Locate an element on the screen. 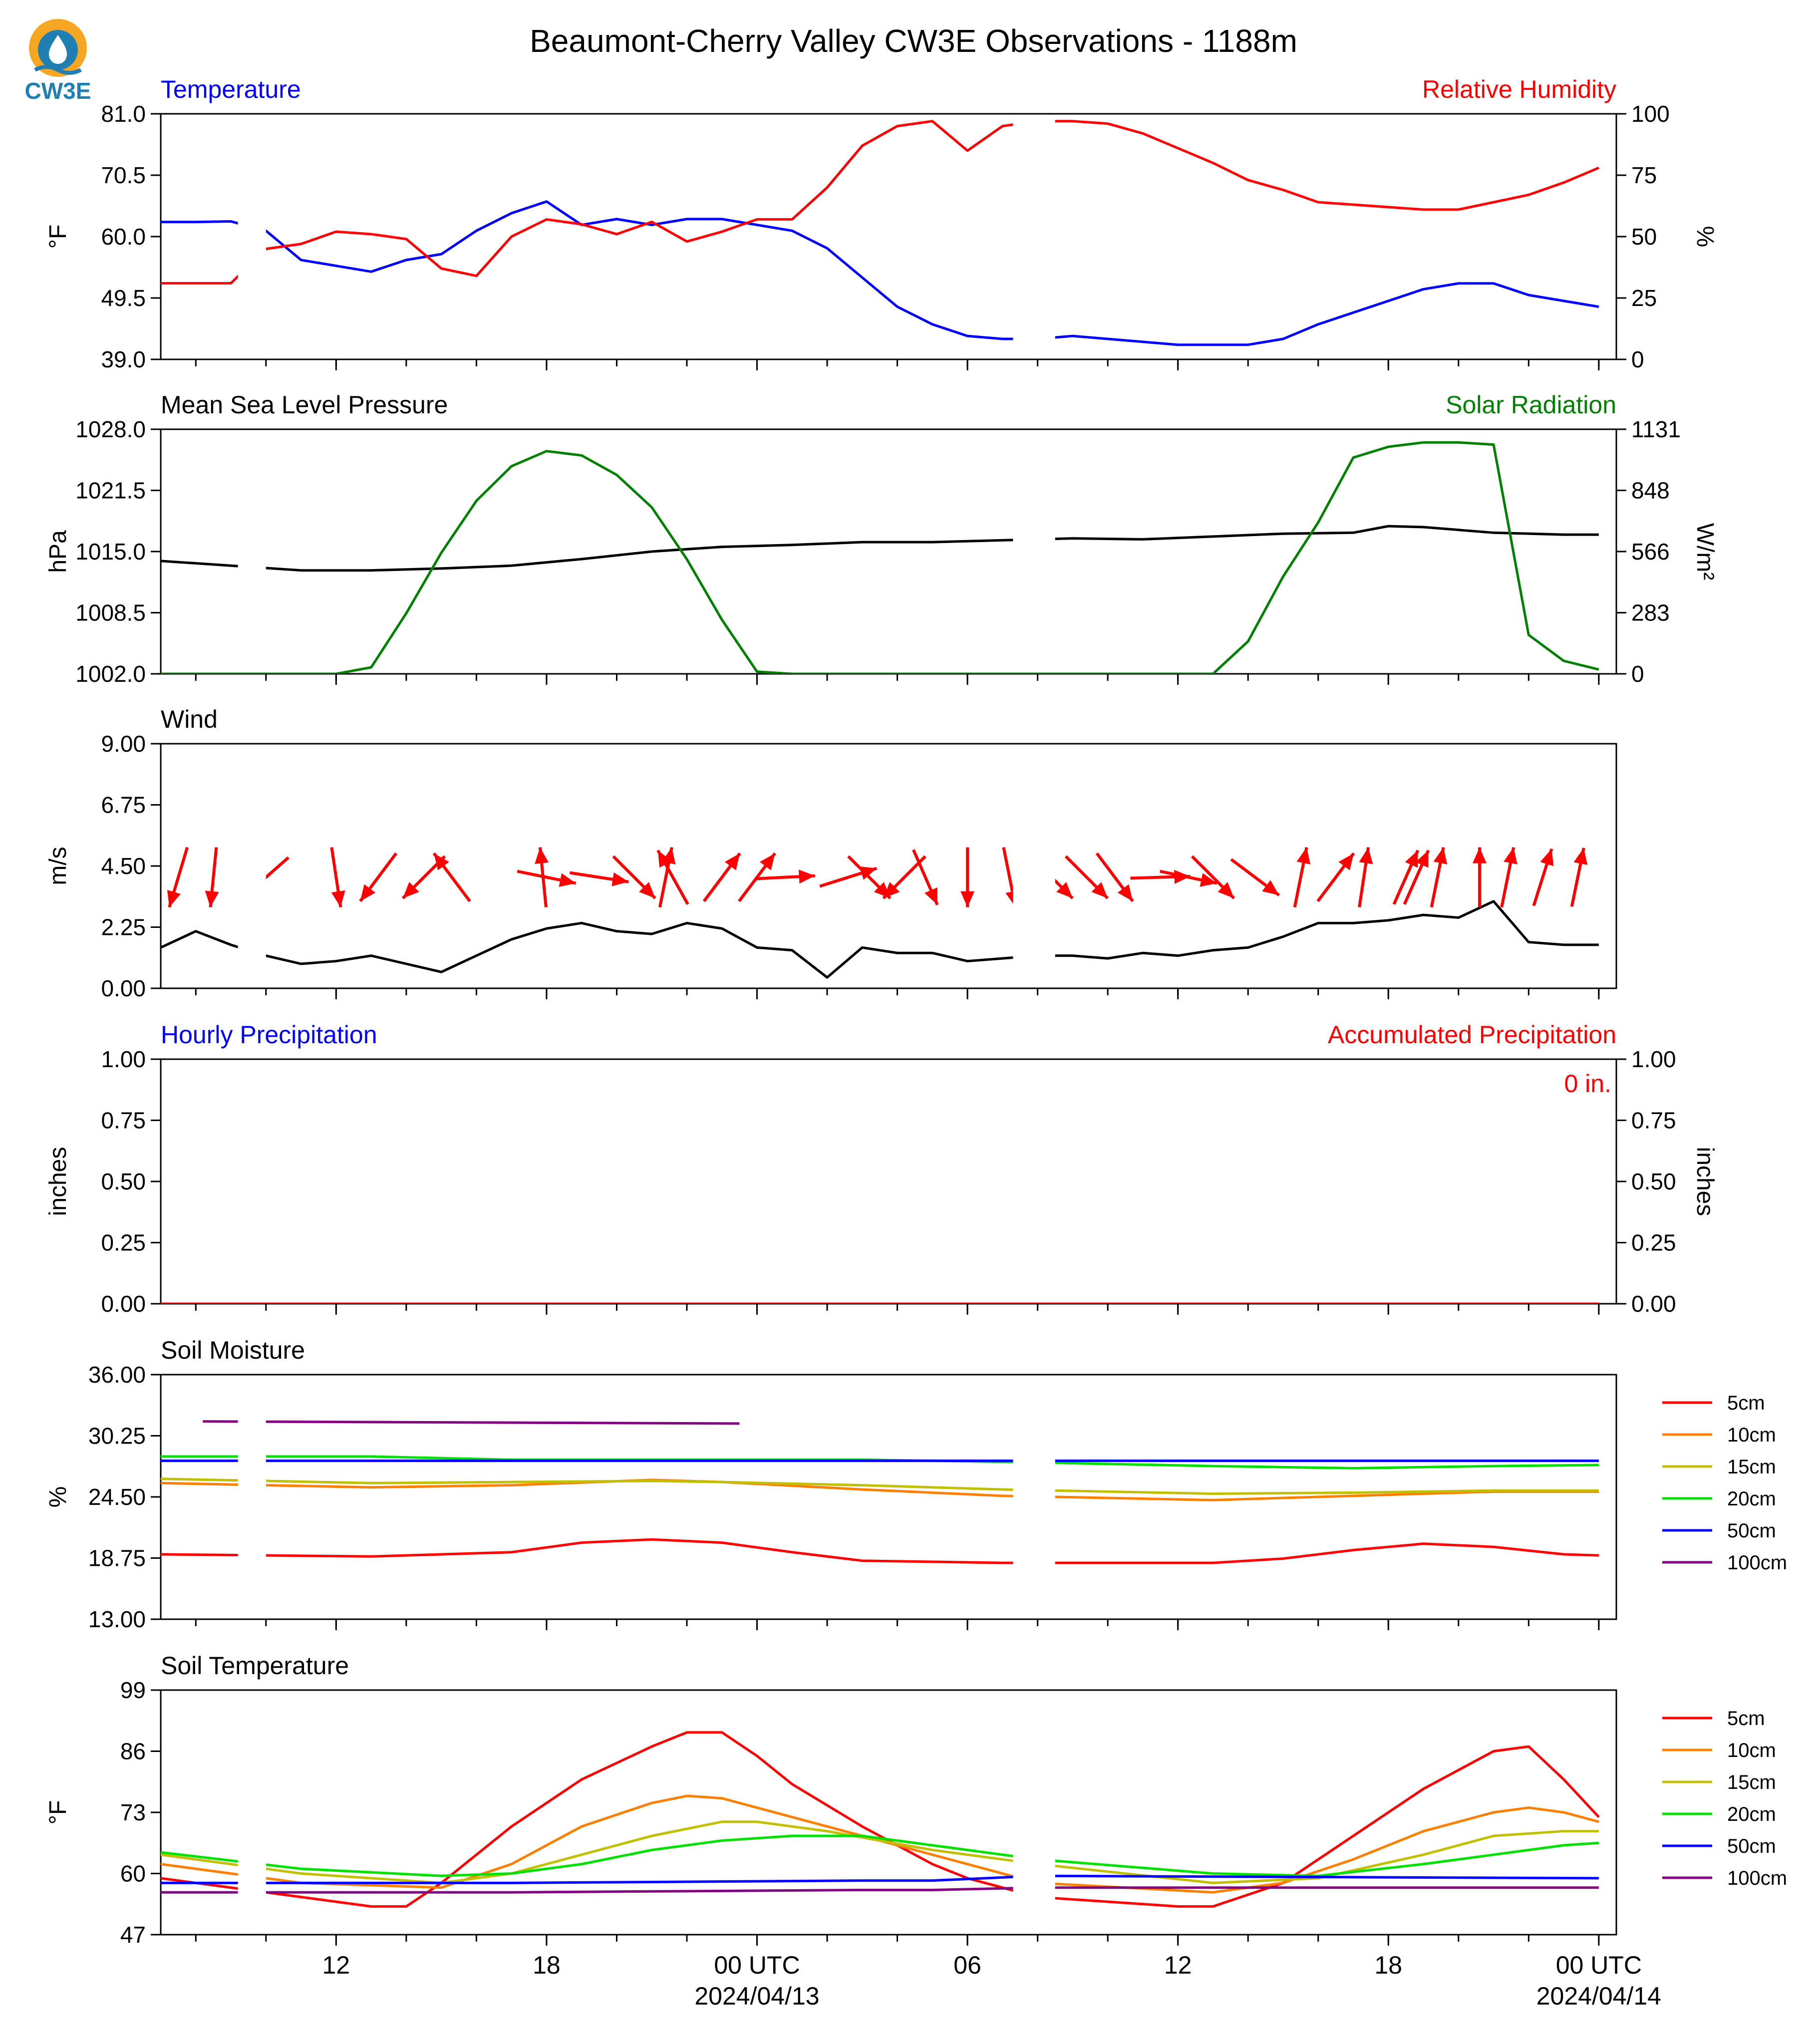 This screenshot has height=2028, width=1820. y2-tick-label: 283 is located at coordinates (1650, 613).